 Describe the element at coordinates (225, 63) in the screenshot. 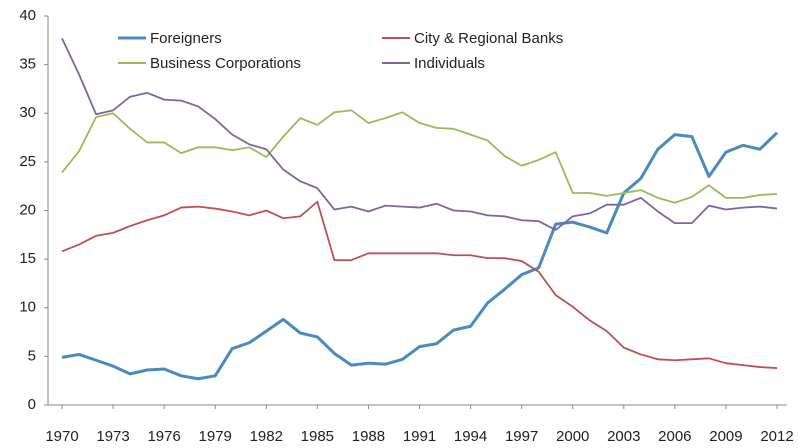

I see `legend-label: Business Corporations` at that location.